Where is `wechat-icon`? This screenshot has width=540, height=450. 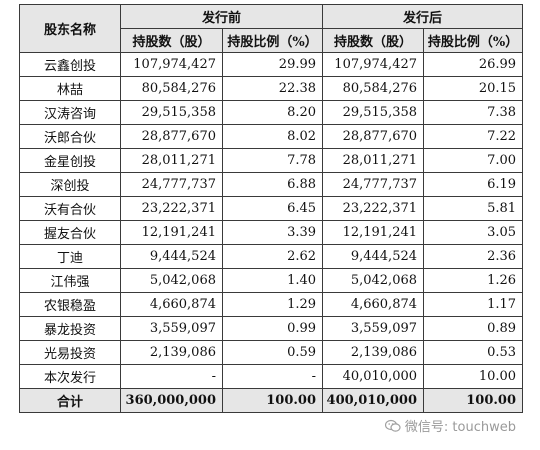
wechat-icon is located at coordinates (392, 425).